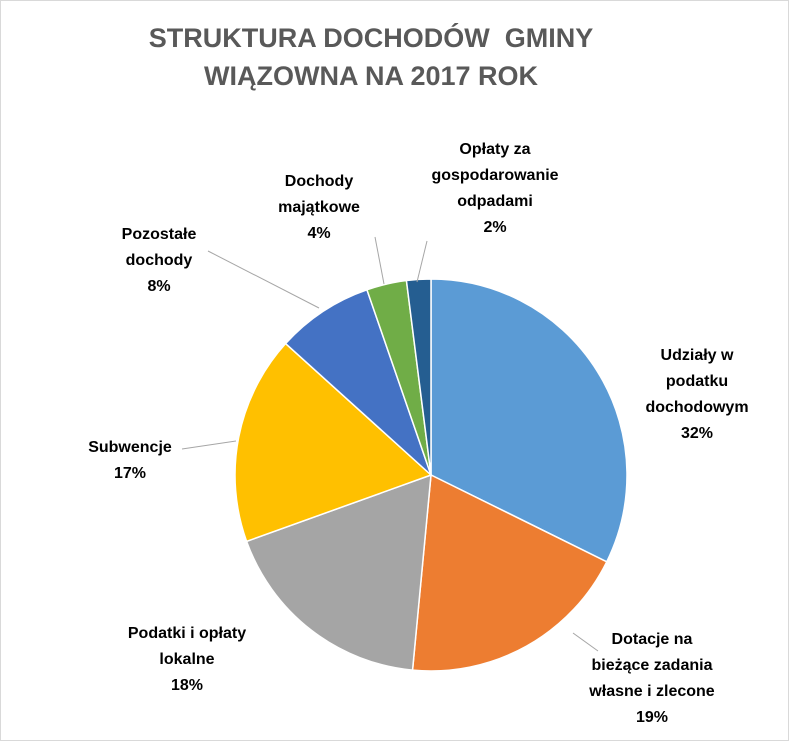  I want to click on slice-name-line: odpadami, so click(495, 201).